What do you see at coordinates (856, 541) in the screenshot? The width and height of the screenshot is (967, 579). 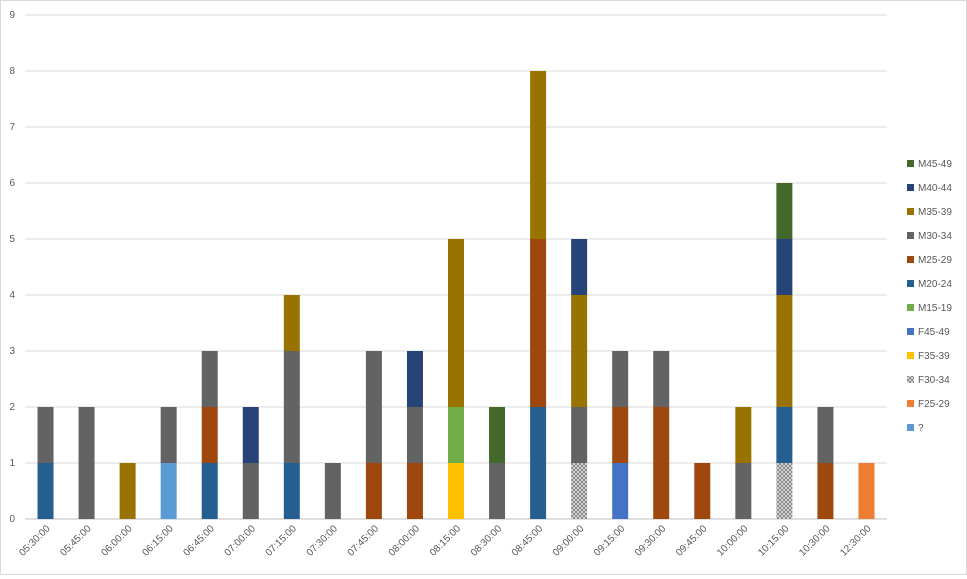 I see `x-tick-label: 12:30:00` at bounding box center [856, 541].